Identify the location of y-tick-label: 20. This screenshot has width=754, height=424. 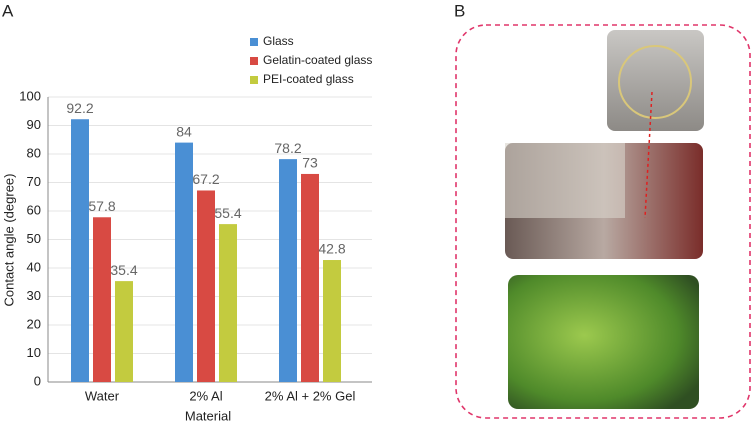
(34, 323).